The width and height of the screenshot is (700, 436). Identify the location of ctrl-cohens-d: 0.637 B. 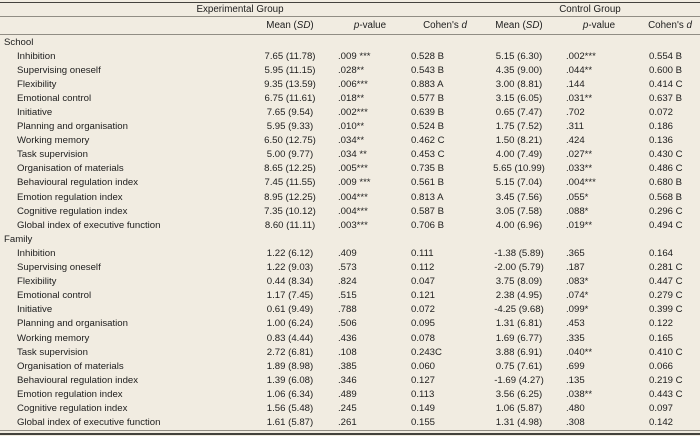
(666, 98).